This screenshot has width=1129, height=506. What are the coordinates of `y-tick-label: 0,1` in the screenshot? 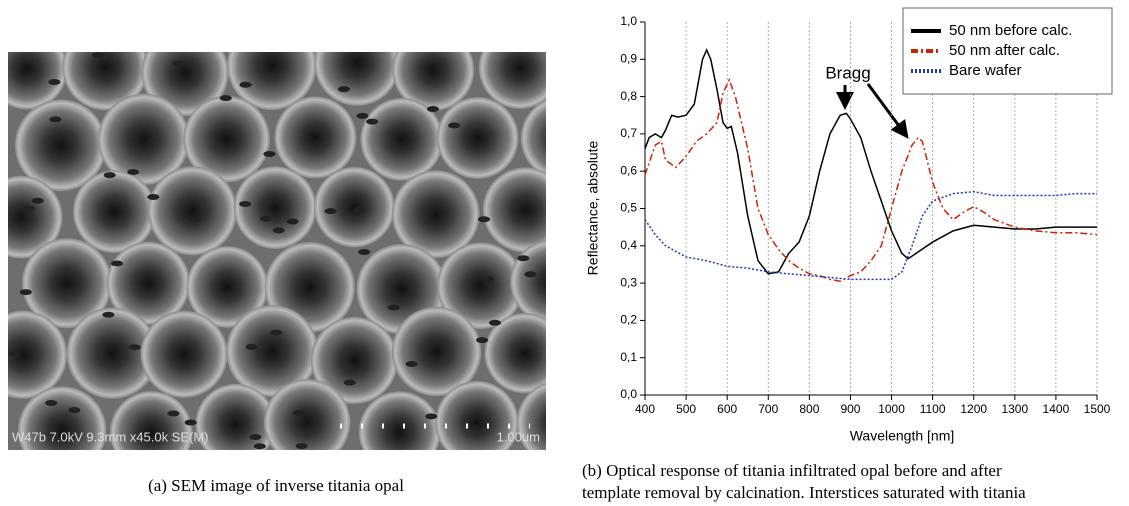 It's located at (628, 357).